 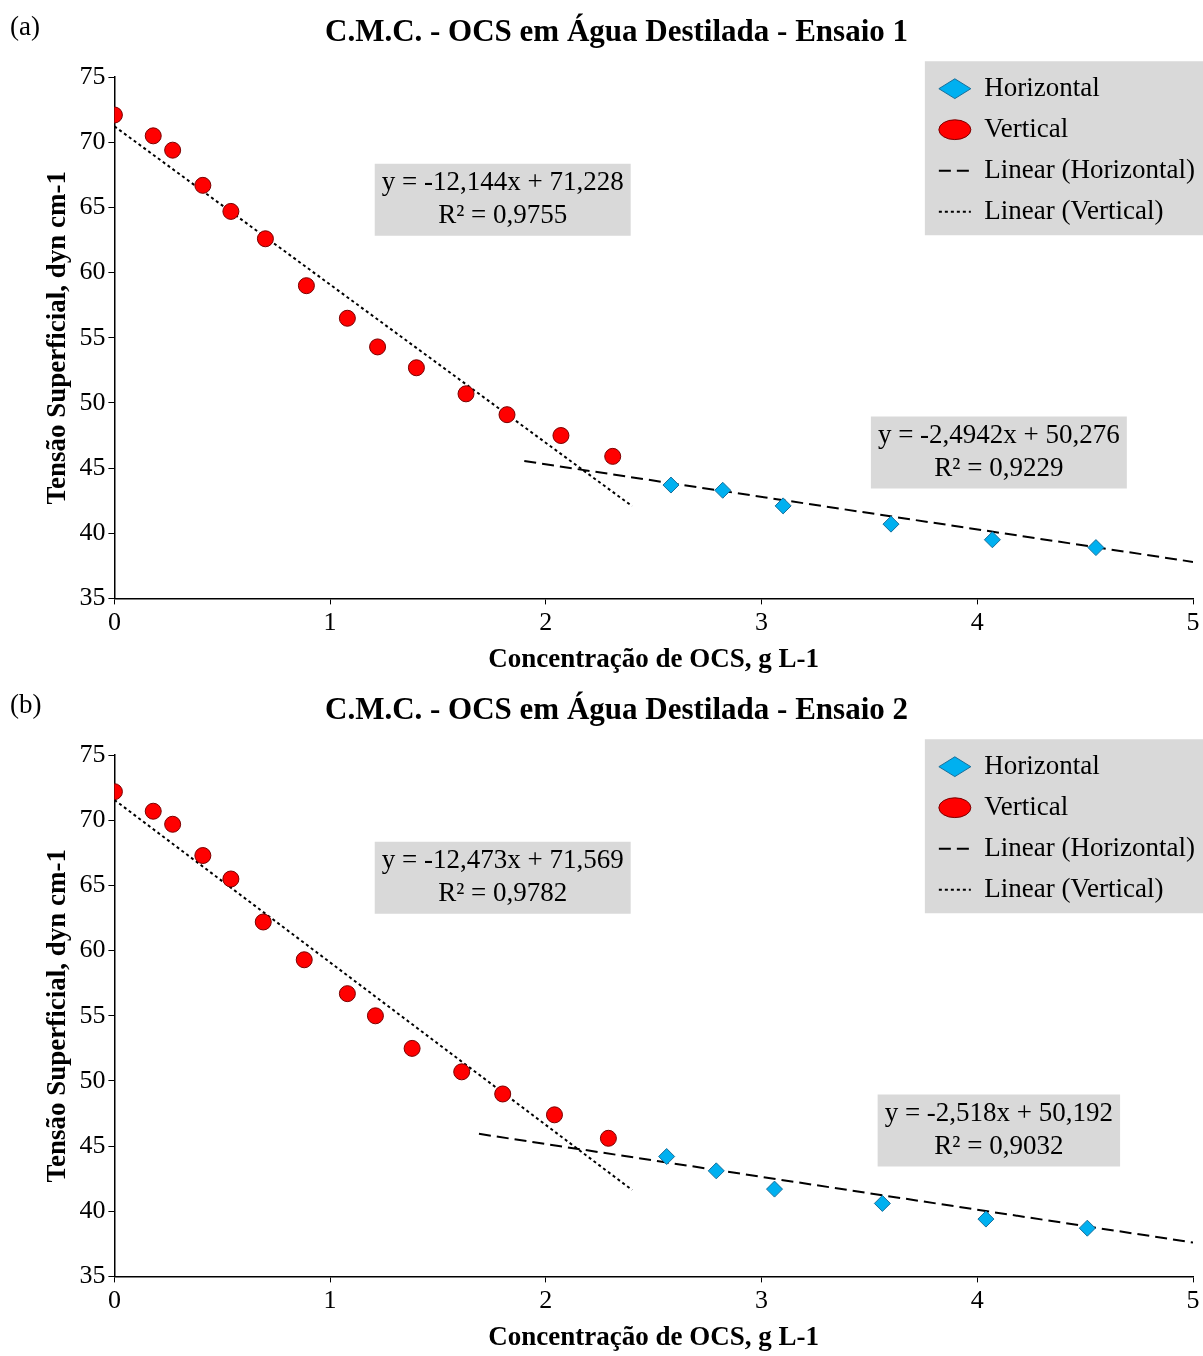 I want to click on chart-title: C.M.C. - OCS em Água Destilada - Ensaio 1, so click(x=616, y=30).